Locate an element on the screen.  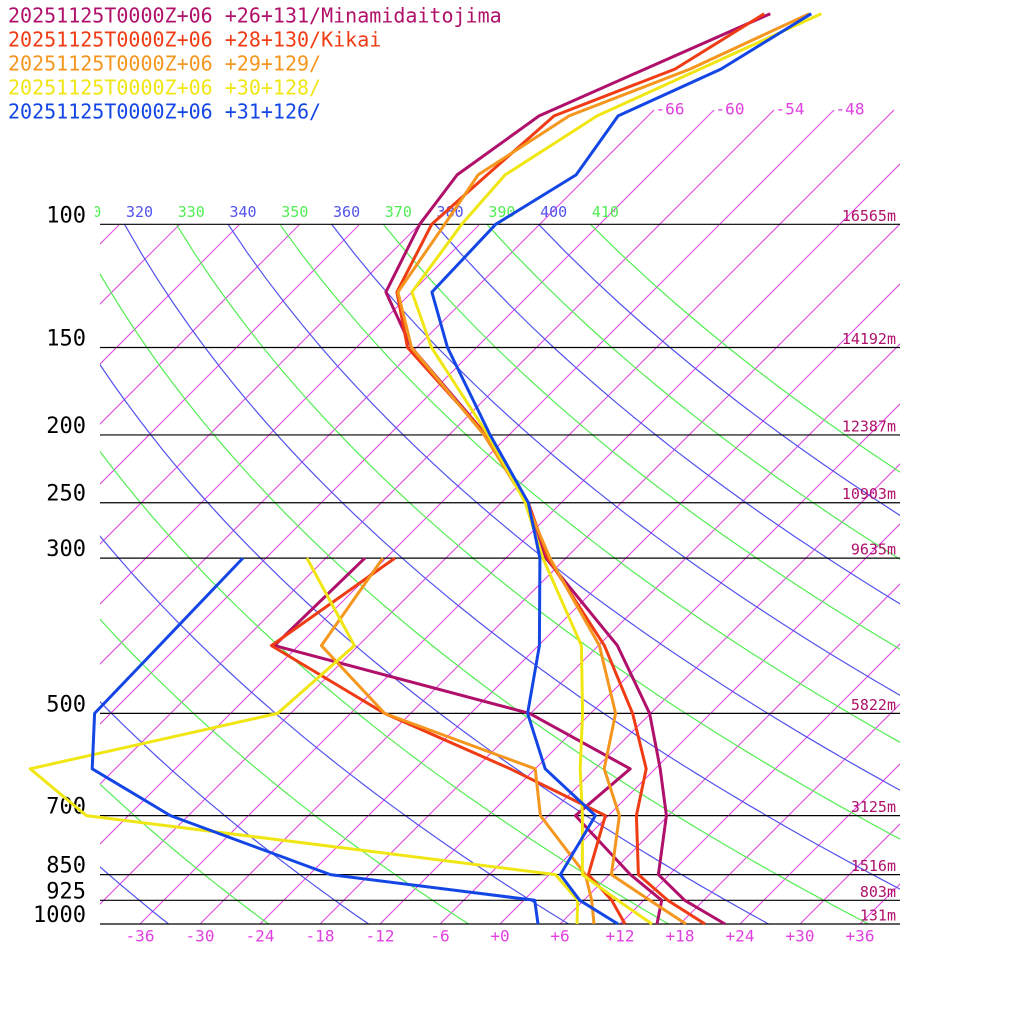
x-tick-label: -36 is located at coordinates (140, 936).